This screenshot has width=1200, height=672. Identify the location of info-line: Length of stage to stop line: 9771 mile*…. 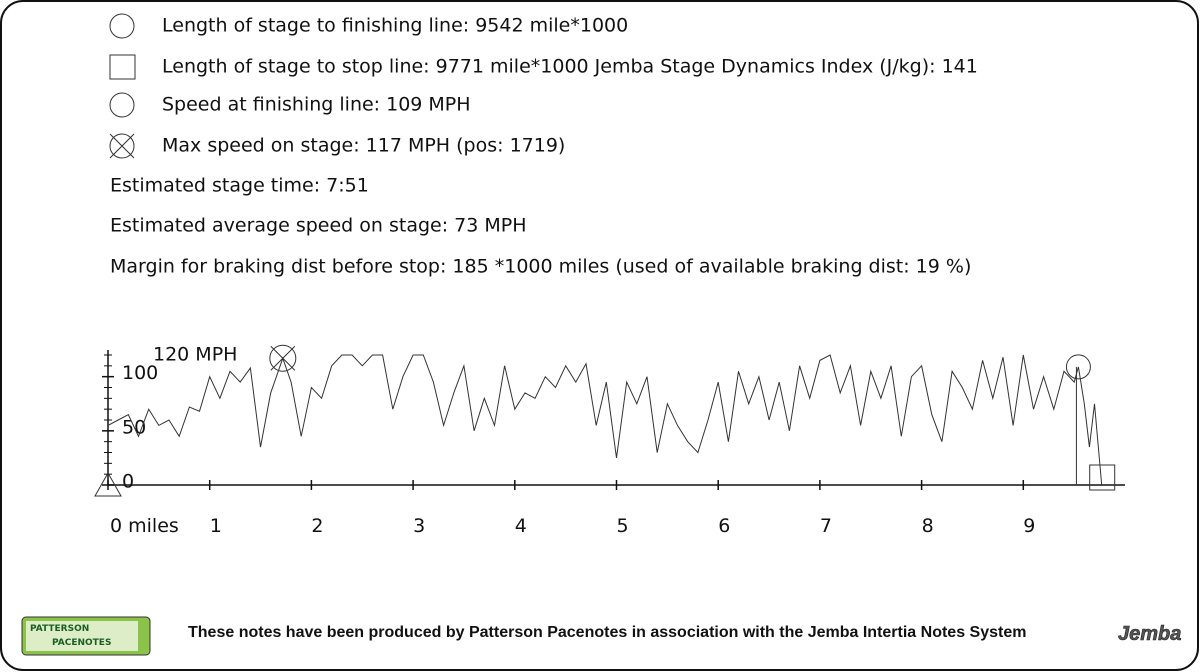
(570, 67).